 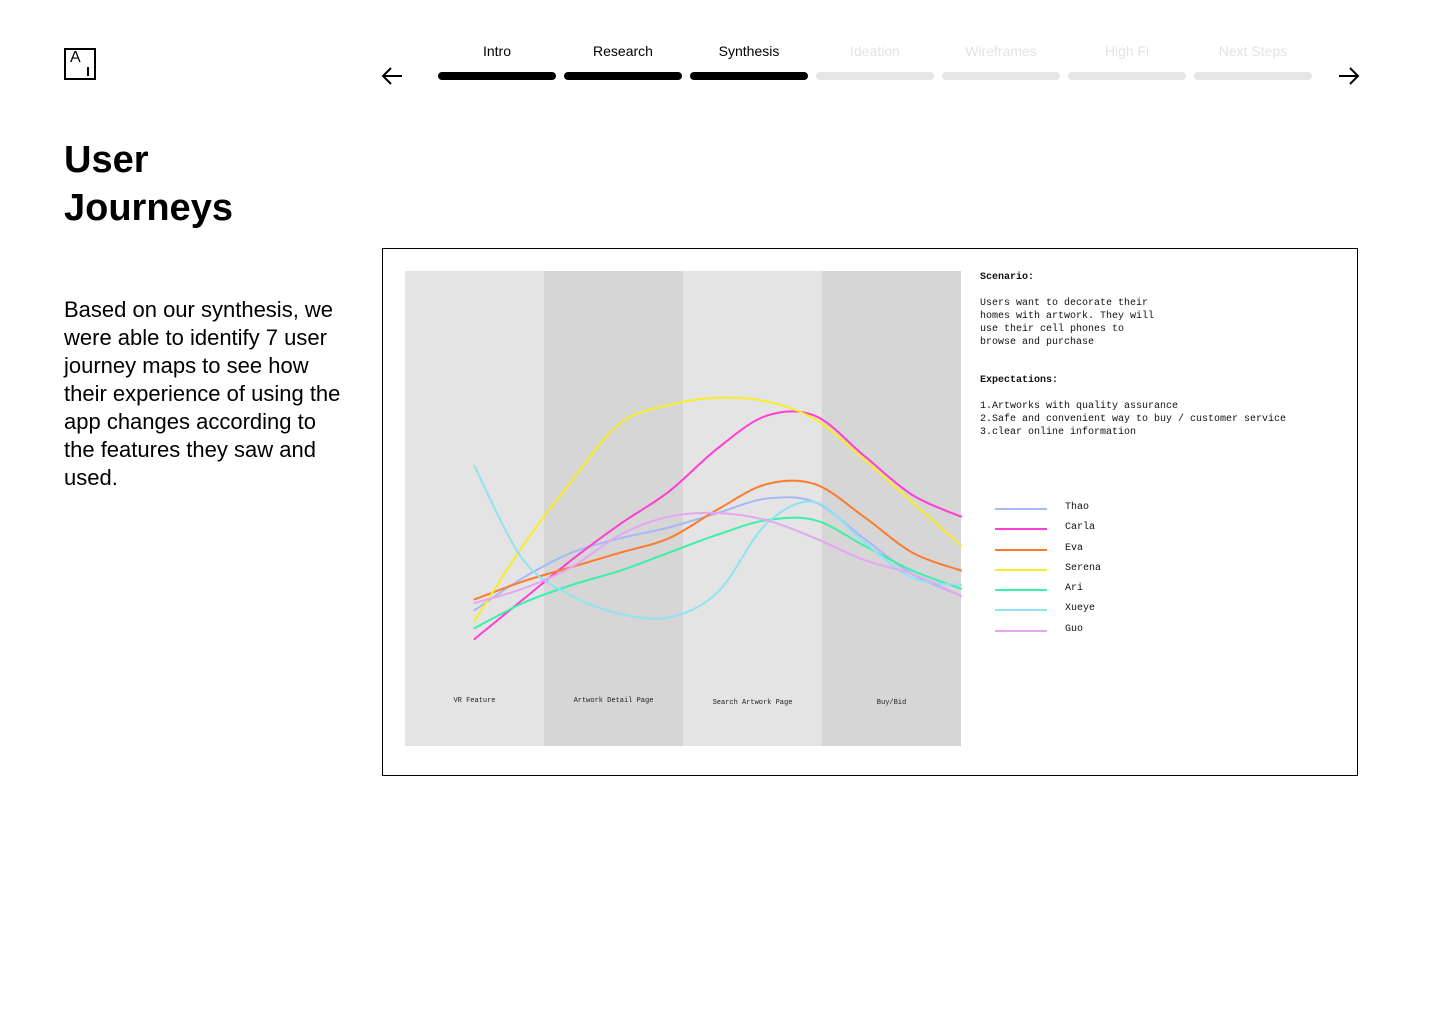 I want to click on journey-line-xueye, so click(x=717, y=542).